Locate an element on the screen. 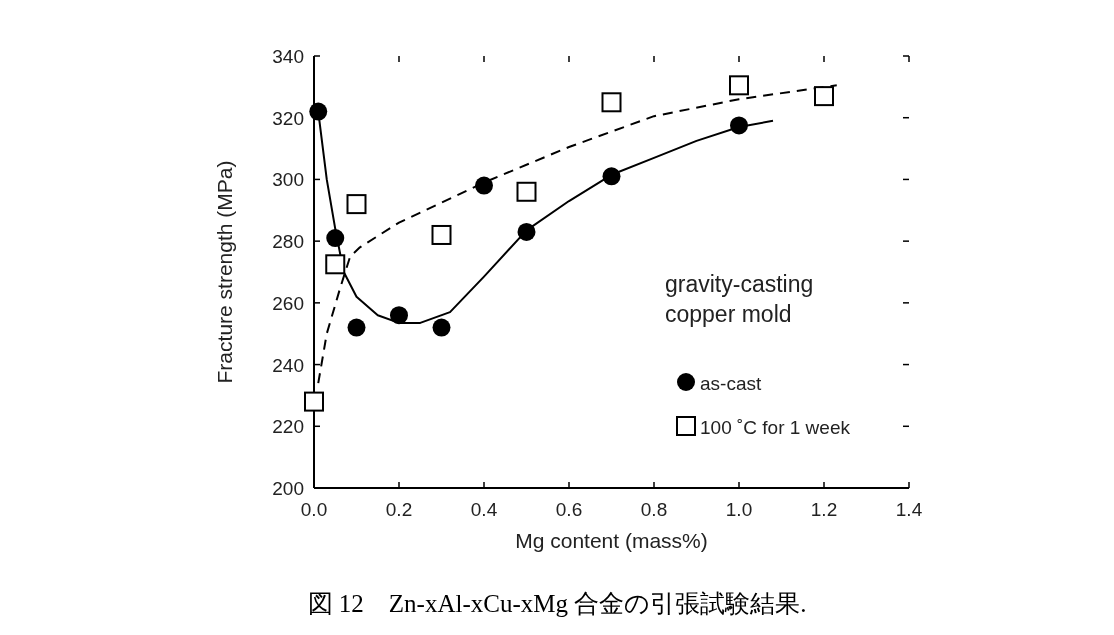 The width and height of the screenshot is (1114, 635). y-tick-label: 280 is located at coordinates (288, 242).